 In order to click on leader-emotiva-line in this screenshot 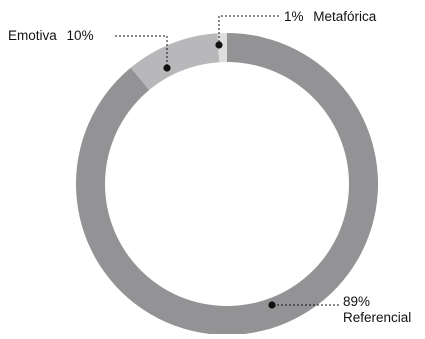, I will do `click(141, 51)`.